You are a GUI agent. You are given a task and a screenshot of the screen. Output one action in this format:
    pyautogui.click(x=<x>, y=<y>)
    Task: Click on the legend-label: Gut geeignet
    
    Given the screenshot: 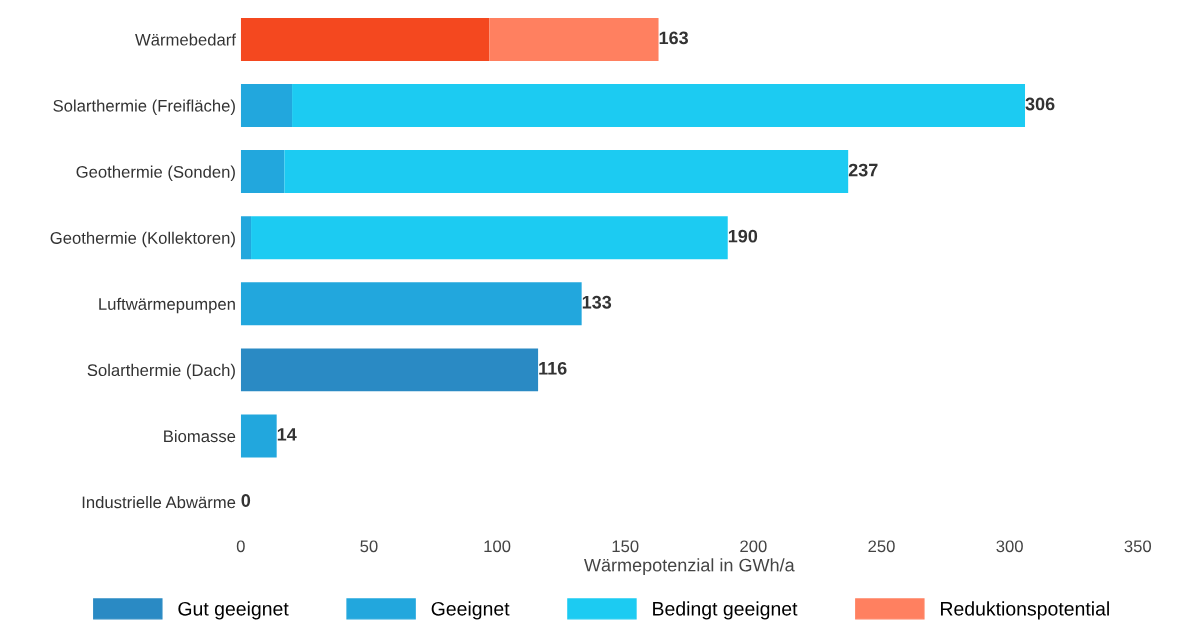 What is the action you would take?
    pyautogui.click(x=233, y=610)
    